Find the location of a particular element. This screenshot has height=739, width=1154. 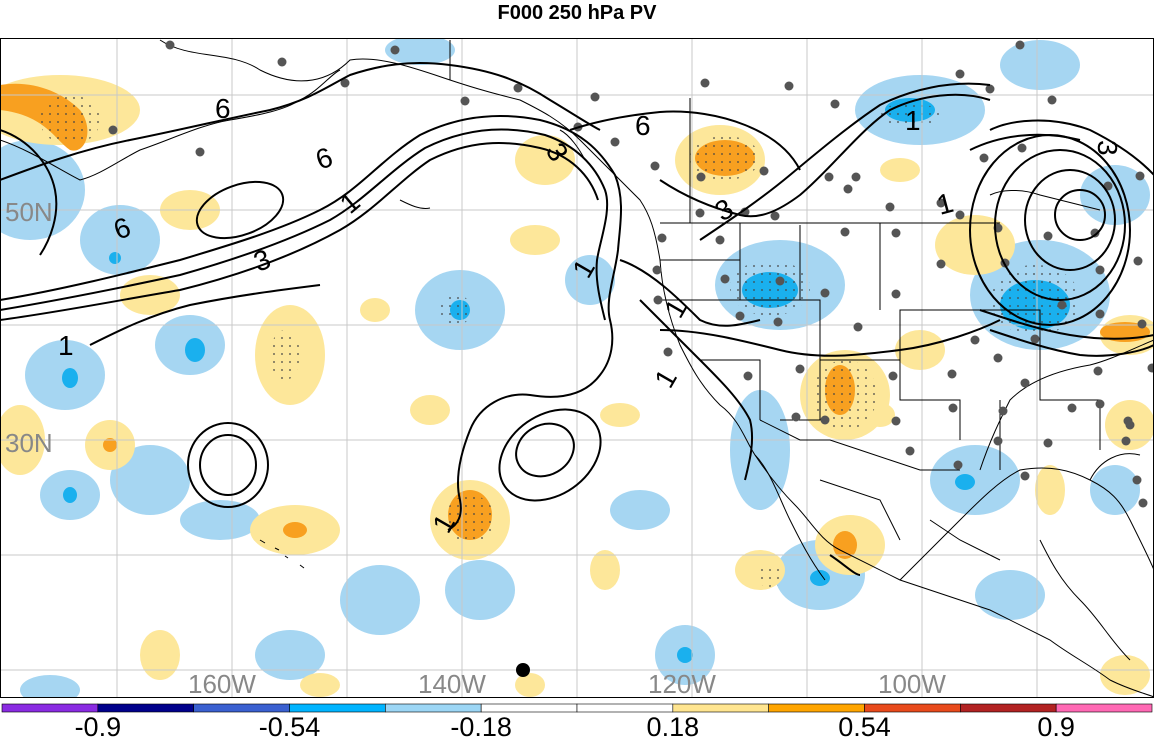

colorbar-tick-label: 0.54 is located at coordinates (864, 725).